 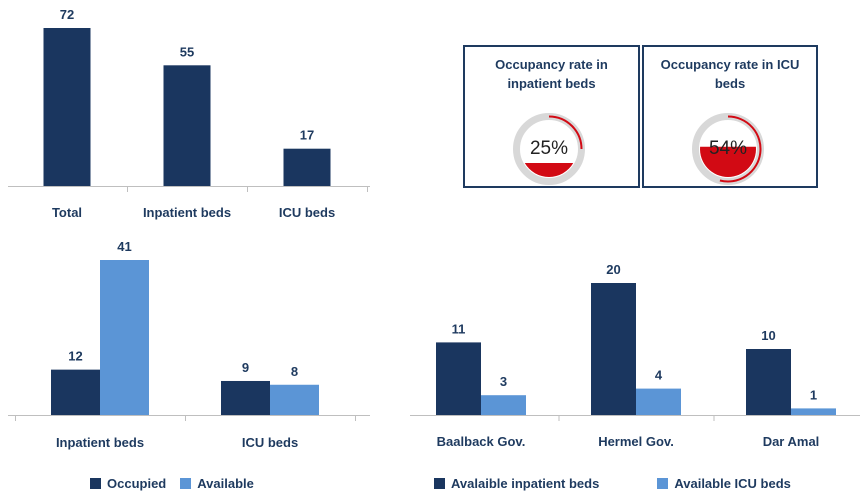 I want to click on data-label: 11, so click(x=459, y=328).